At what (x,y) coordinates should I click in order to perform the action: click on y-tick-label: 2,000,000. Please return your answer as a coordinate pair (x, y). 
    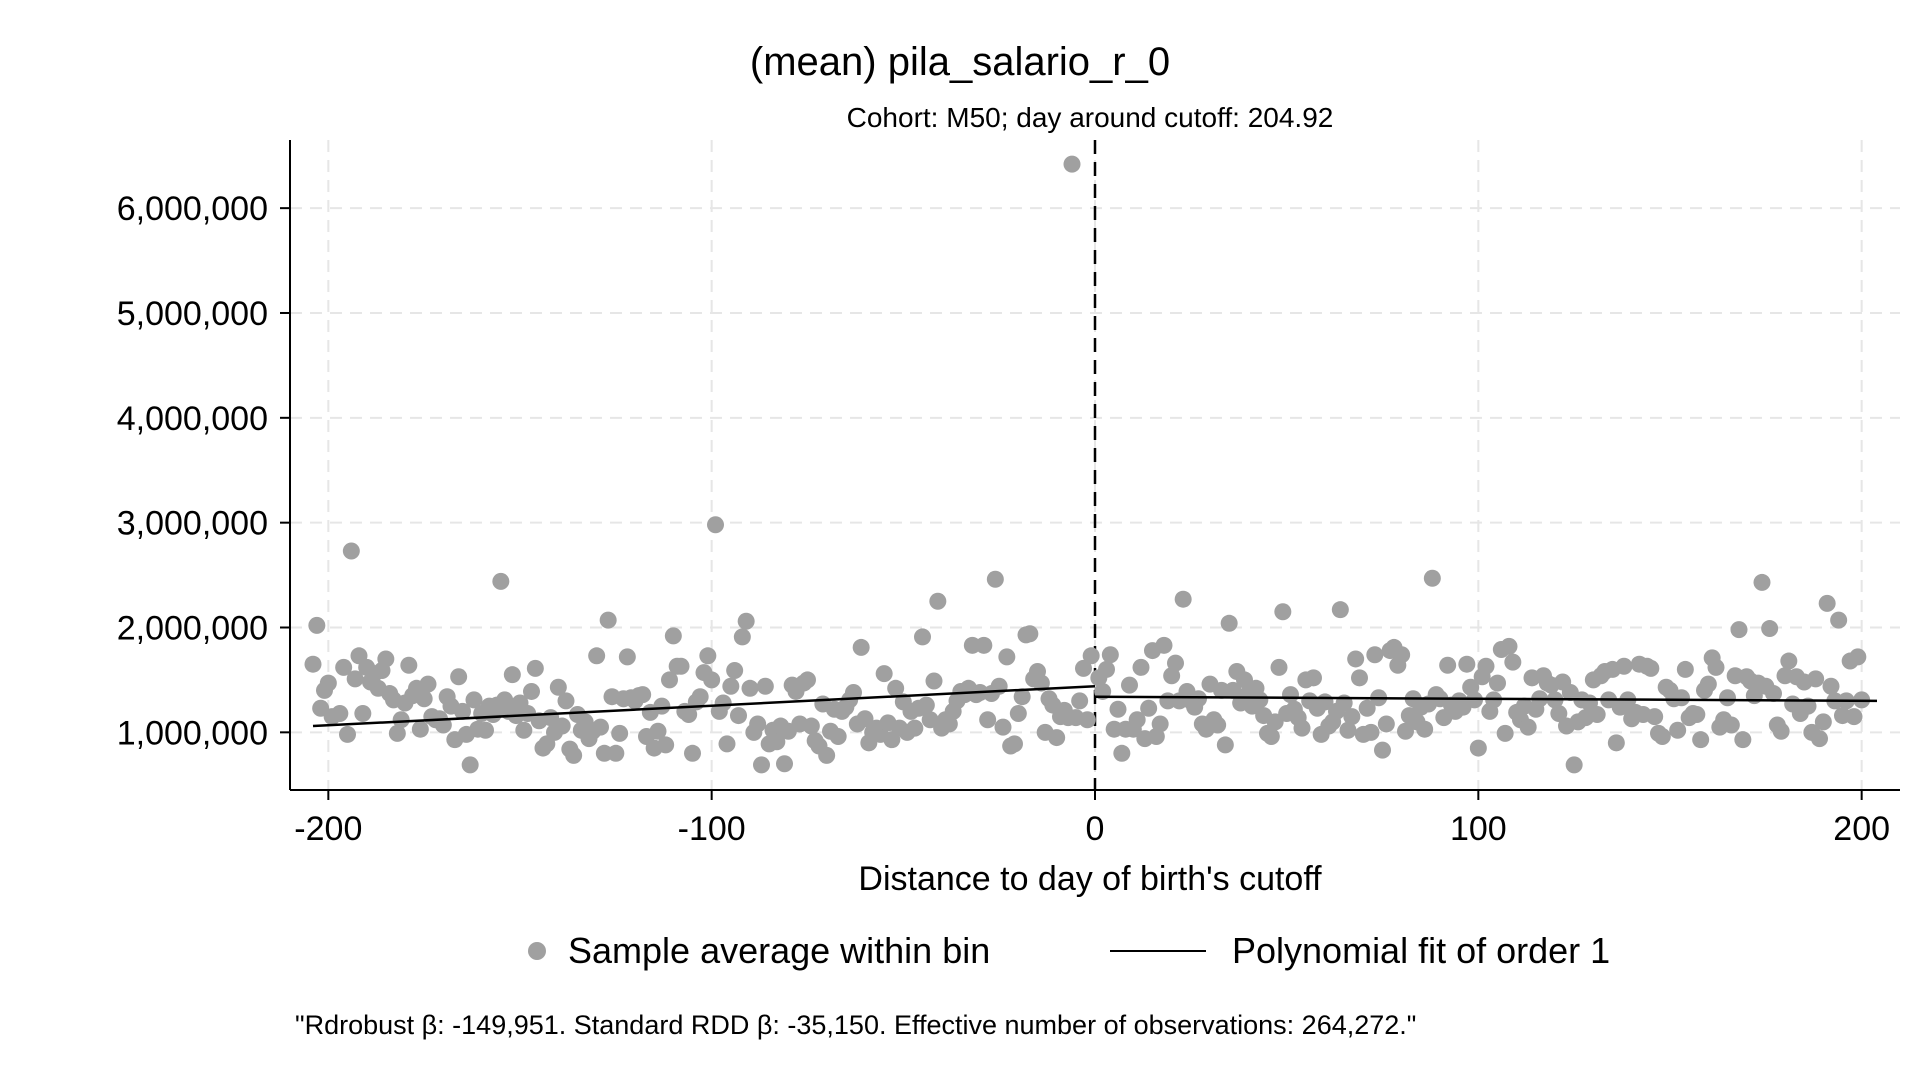
    Looking at the image, I should click on (192, 629).